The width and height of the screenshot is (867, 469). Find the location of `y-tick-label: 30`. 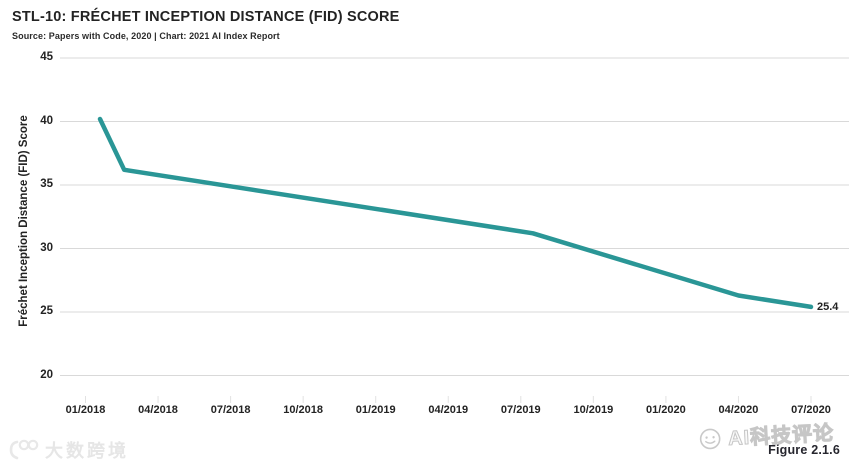

y-tick-label: 30 is located at coordinates (46, 247).